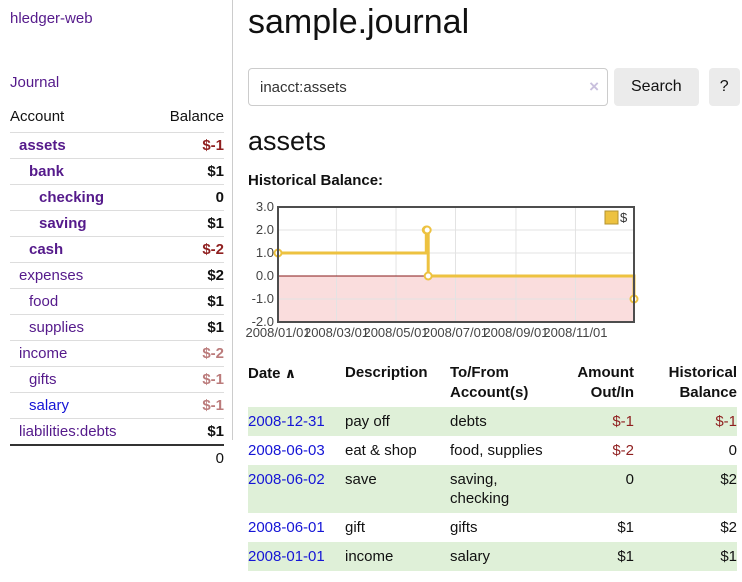 Image resolution: width=742 pixels, height=582 pixels. I want to click on transaction-amount: $-1, so click(623, 421).